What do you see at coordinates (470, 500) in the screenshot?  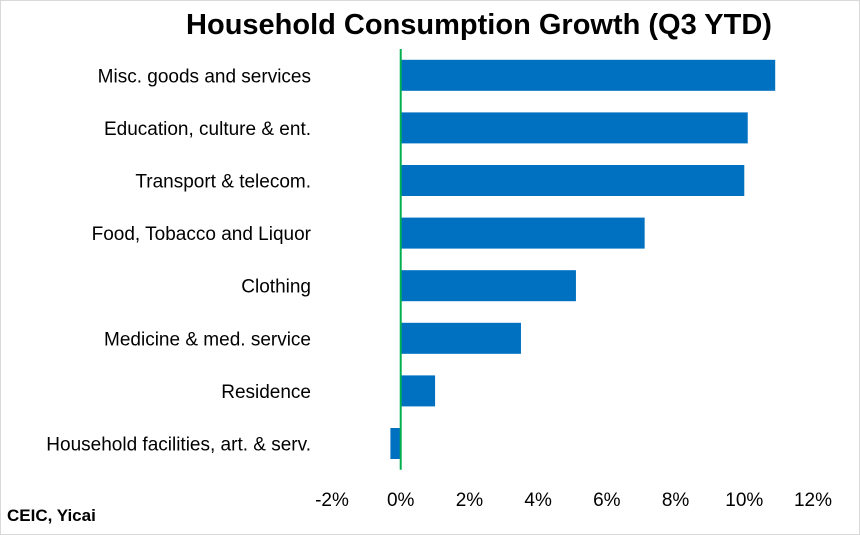 I see `x-tick-label: 2%` at bounding box center [470, 500].